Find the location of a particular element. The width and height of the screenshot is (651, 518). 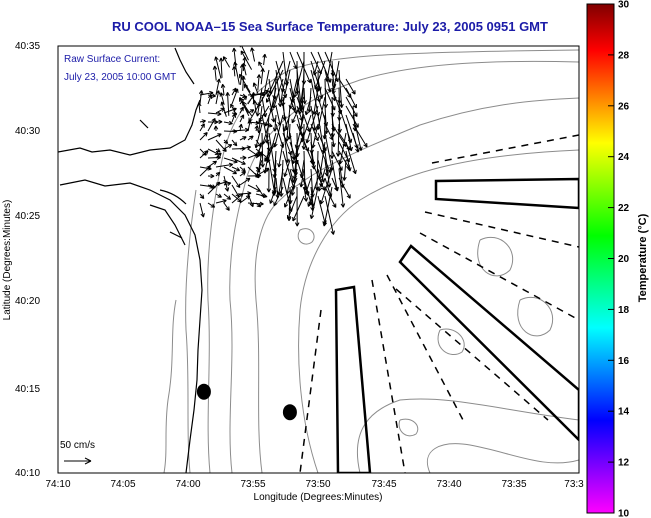

x-tick-label: 74:00 is located at coordinates (187, 484).